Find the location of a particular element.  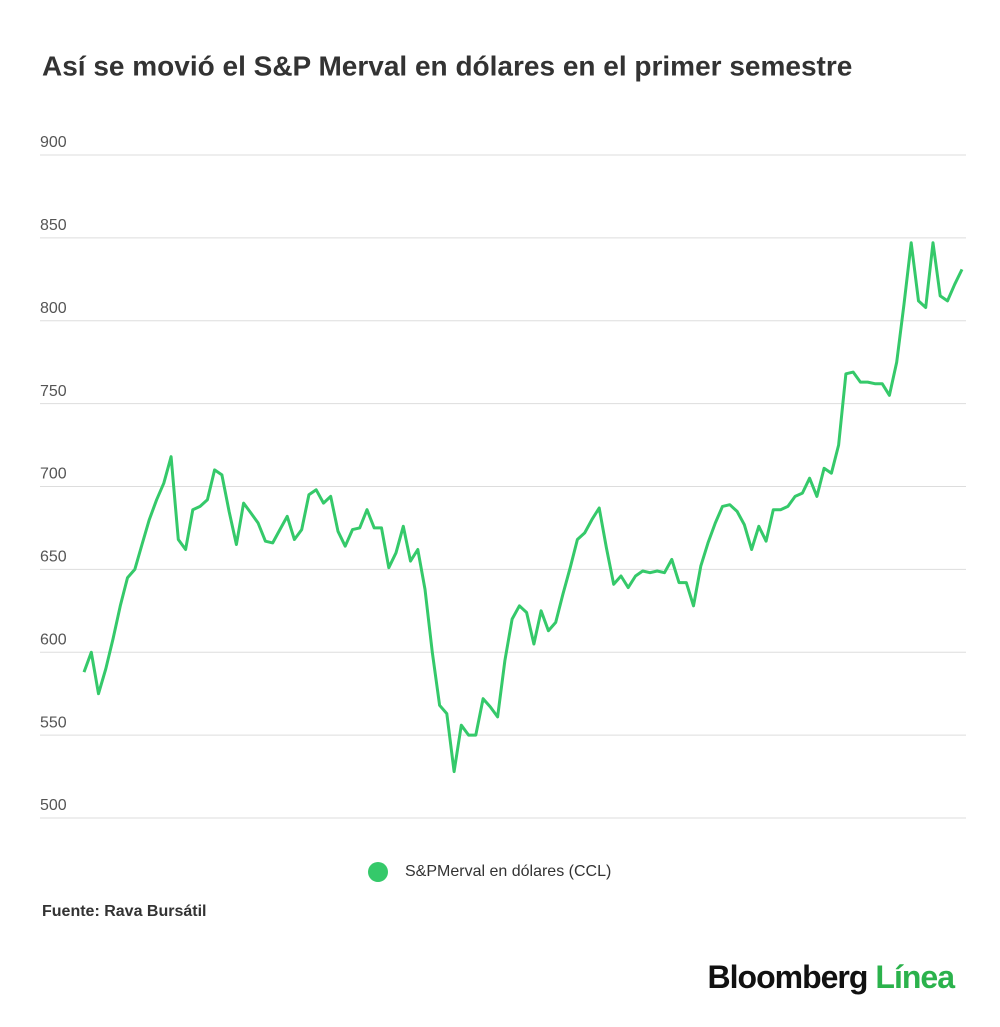

legend-marker is located at coordinates (378, 872).